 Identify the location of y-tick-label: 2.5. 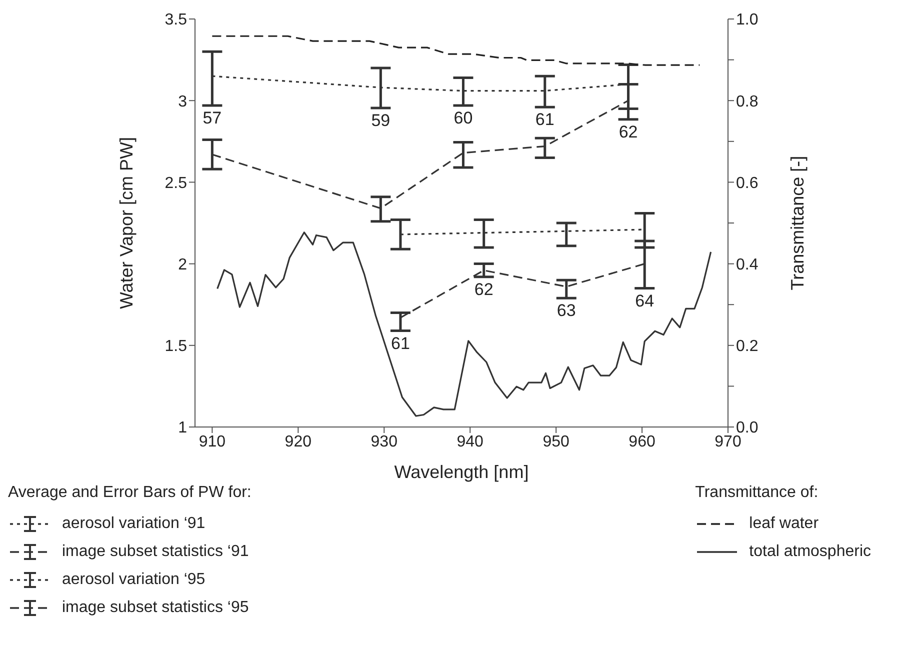
(176, 183).